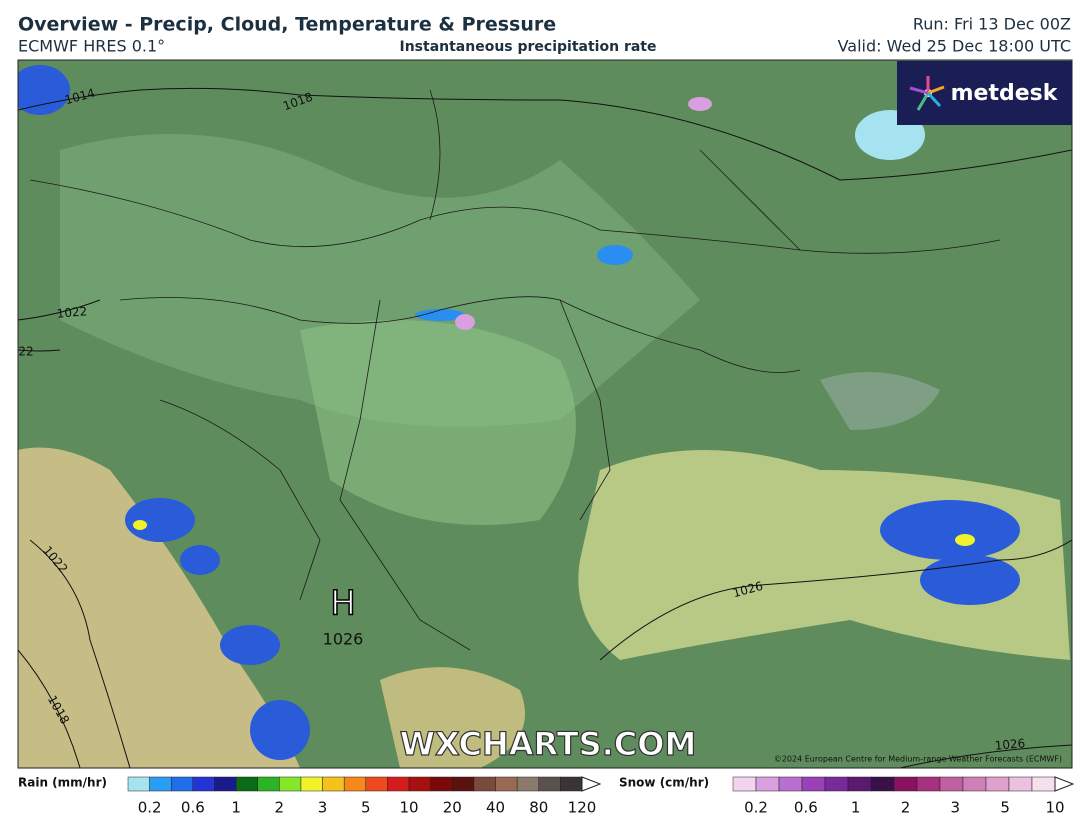 This screenshot has width=1089, height=839. Describe the element at coordinates (438, 422) in the screenshot. I see `cloud-cover` at that location.